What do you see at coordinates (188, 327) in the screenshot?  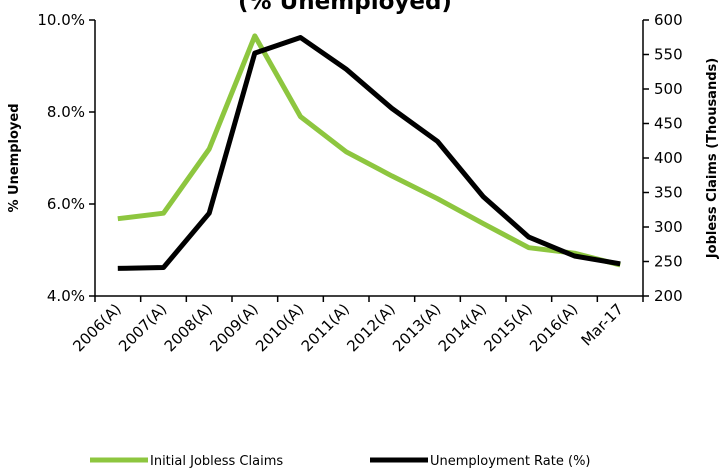 I see `x-tick-label: 2008(A)` at bounding box center [188, 327].